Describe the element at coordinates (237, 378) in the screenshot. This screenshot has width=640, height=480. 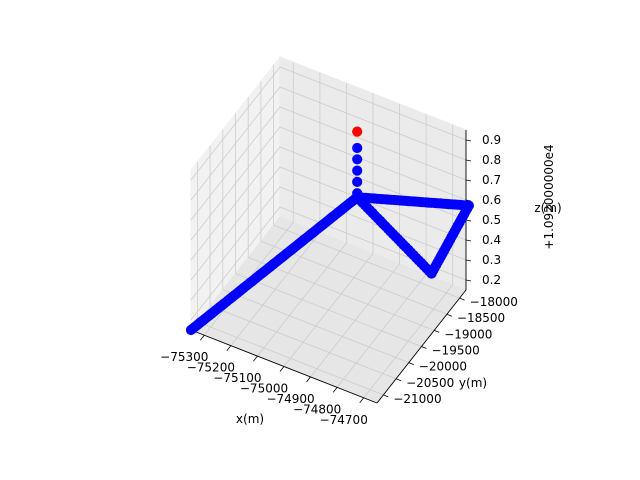
I see `x-tick-label: −75100` at that location.